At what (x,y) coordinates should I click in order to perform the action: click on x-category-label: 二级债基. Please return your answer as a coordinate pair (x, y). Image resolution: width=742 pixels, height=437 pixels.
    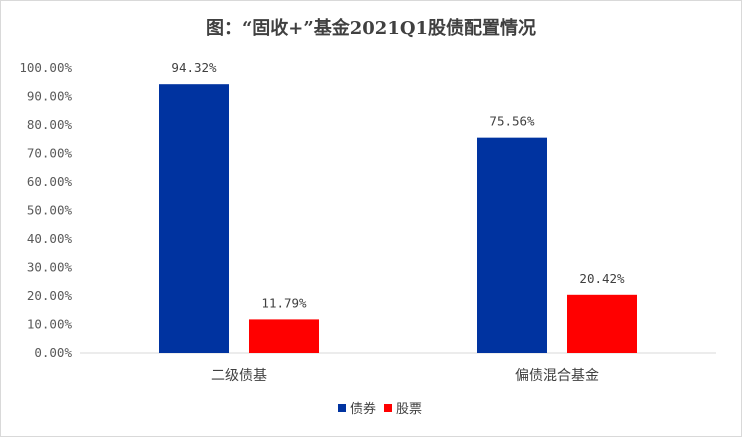
    Looking at the image, I should click on (239, 375).